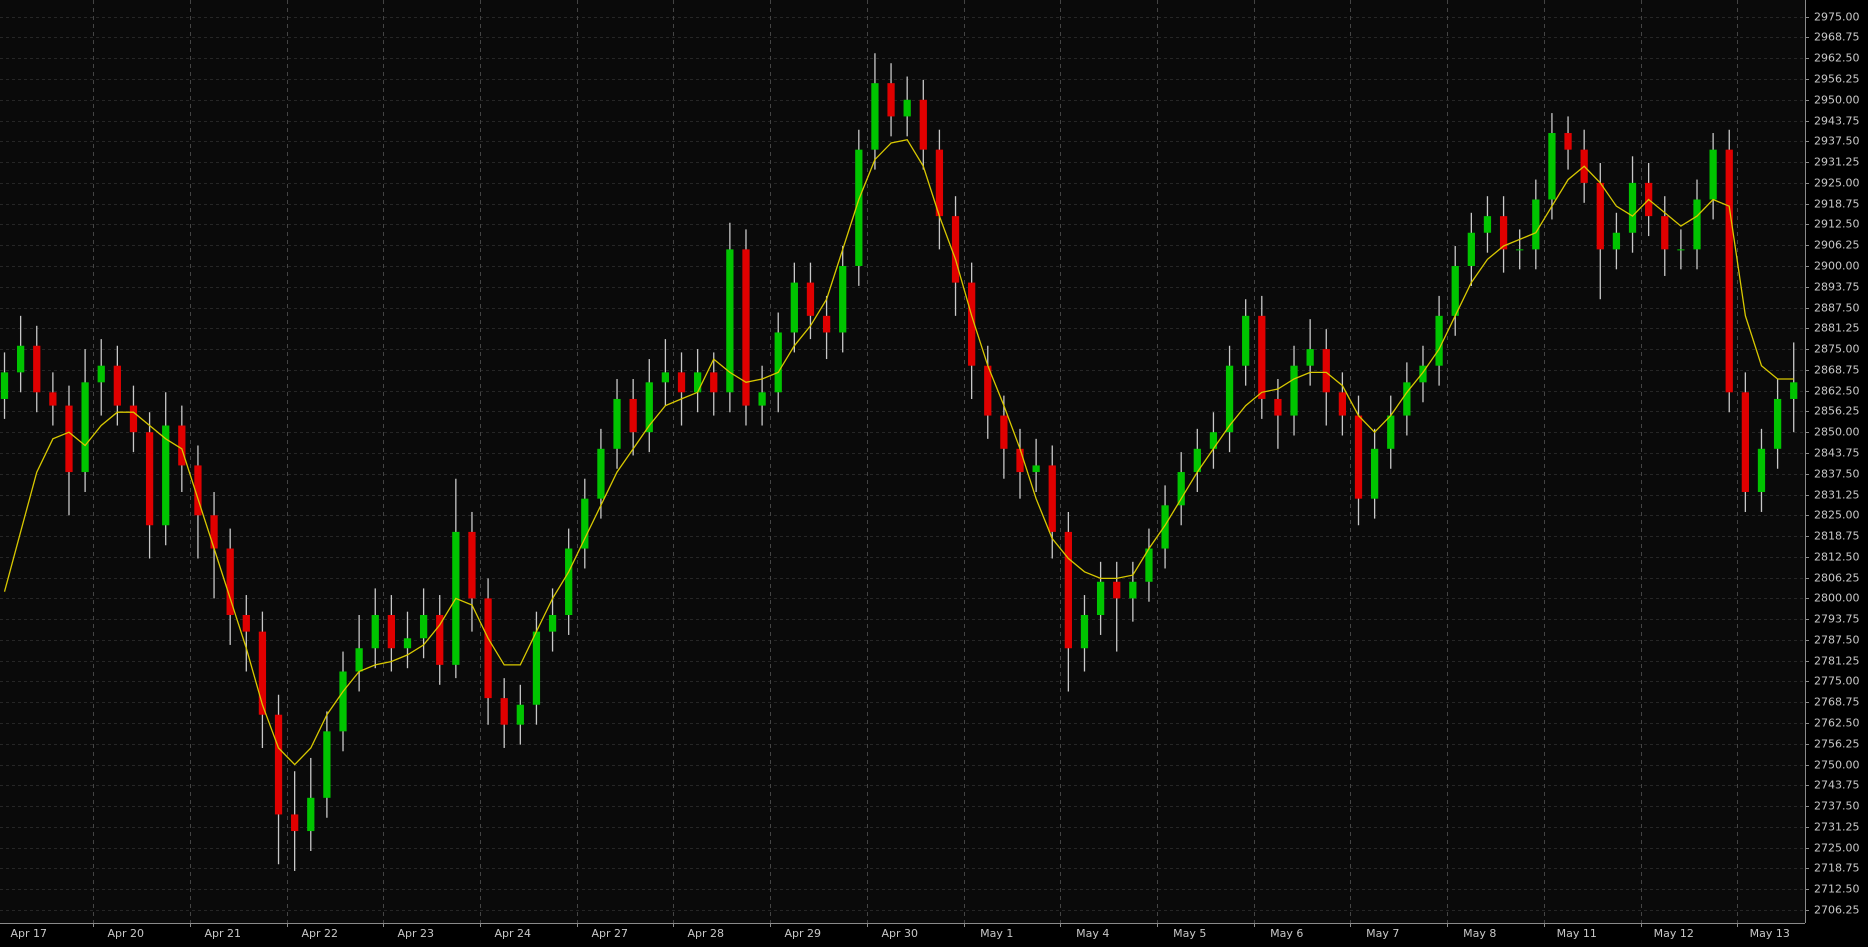  Describe the element at coordinates (1837, 681) in the screenshot. I see `y-tick-label: 2775.00` at that location.